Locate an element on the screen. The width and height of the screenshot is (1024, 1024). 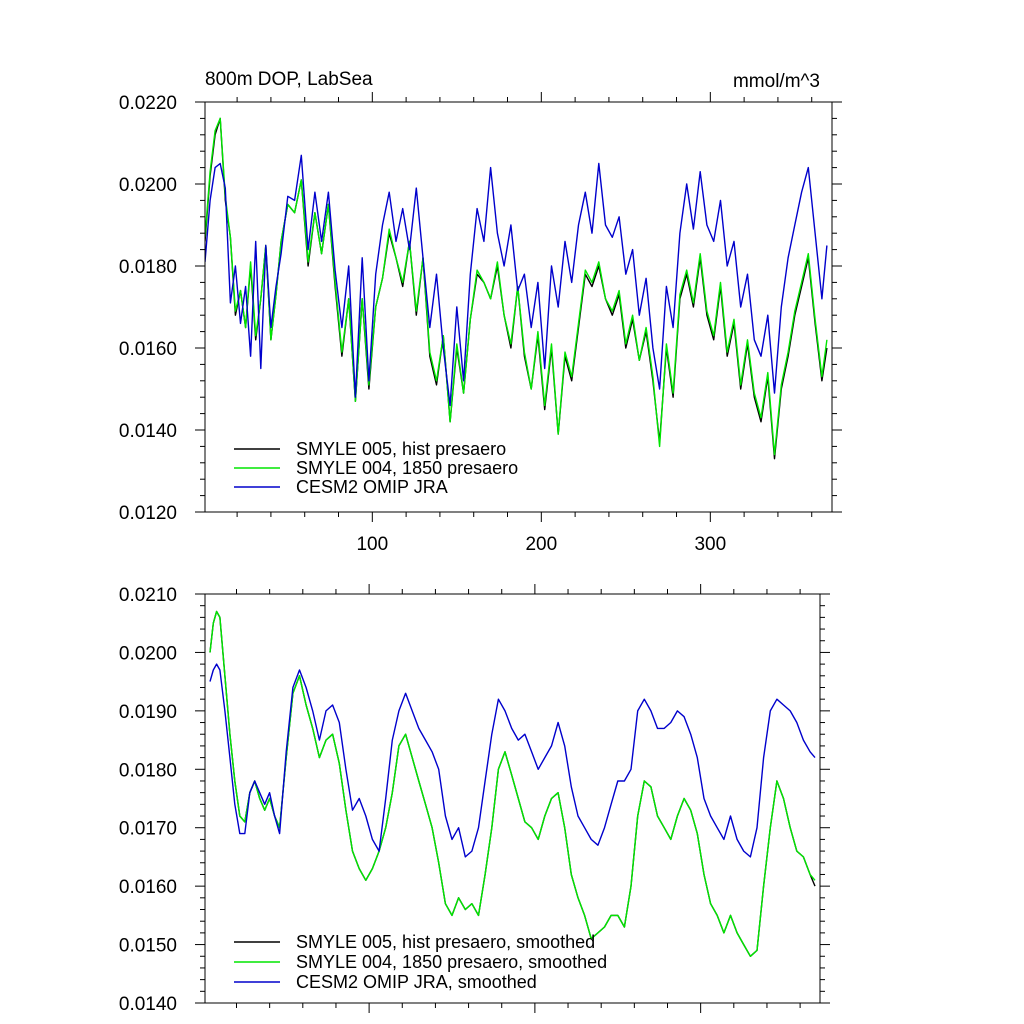
y-tick-label: 0.0190 is located at coordinates (148, 712).